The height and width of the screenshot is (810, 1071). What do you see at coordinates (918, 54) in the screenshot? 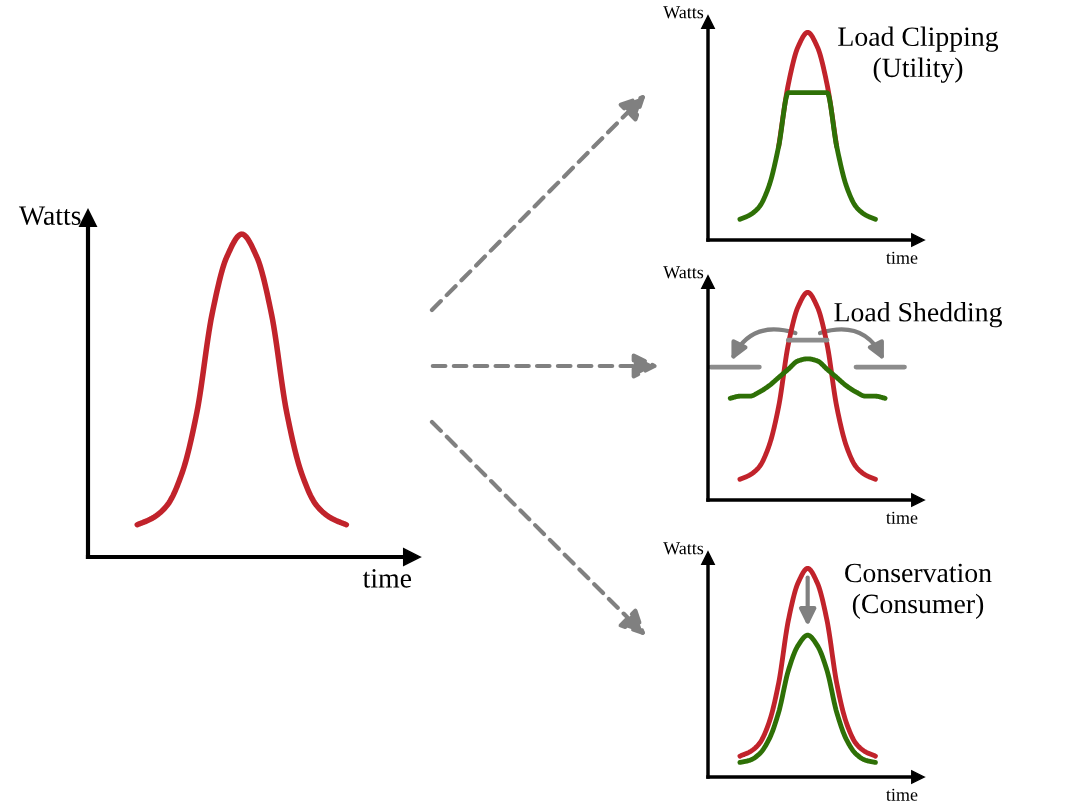
I see `chart-title: Load Clipping (Utility)` at bounding box center [918, 54].